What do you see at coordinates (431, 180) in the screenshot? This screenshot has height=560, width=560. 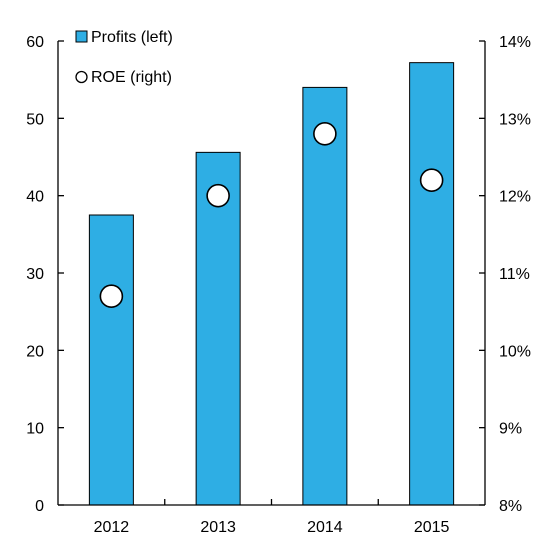 I see `roe-point-2015` at bounding box center [431, 180].